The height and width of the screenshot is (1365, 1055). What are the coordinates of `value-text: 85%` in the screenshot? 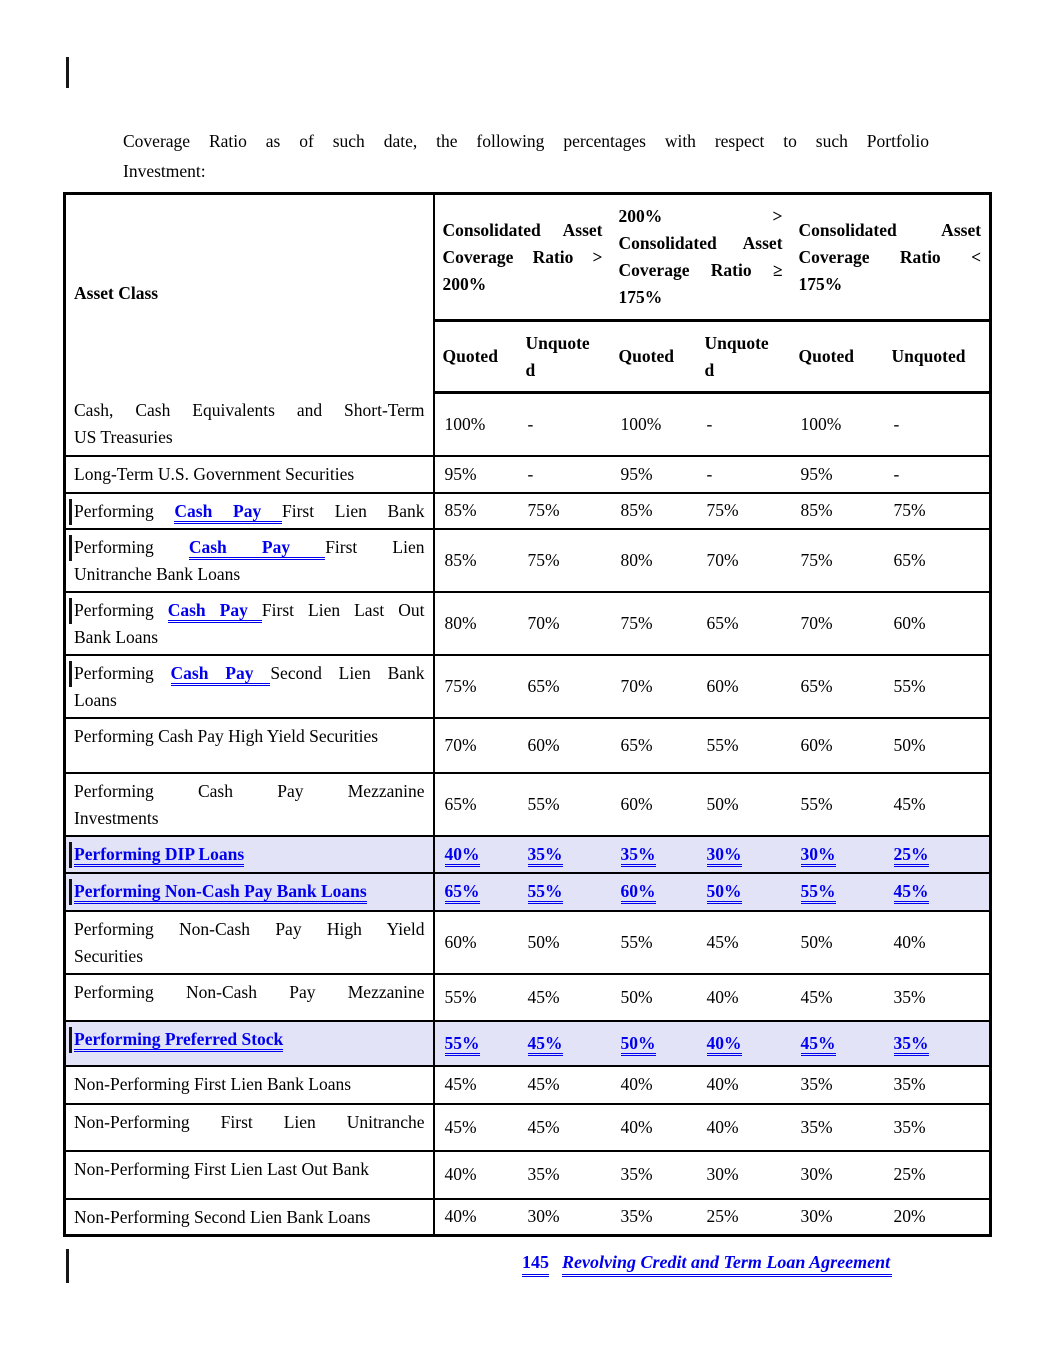 It's located at (460, 510).